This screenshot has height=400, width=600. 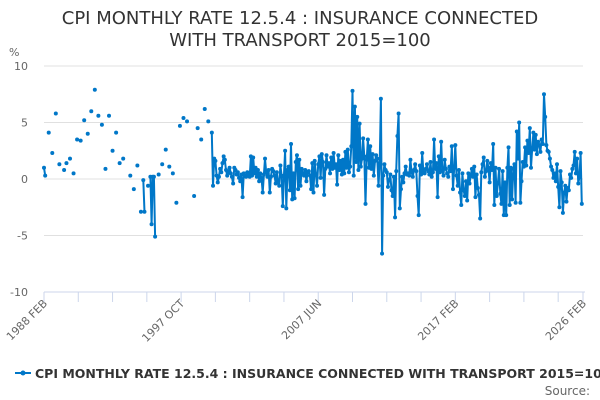 I want to click on x-tick-label: 2026 FEB, so click(x=566, y=320).